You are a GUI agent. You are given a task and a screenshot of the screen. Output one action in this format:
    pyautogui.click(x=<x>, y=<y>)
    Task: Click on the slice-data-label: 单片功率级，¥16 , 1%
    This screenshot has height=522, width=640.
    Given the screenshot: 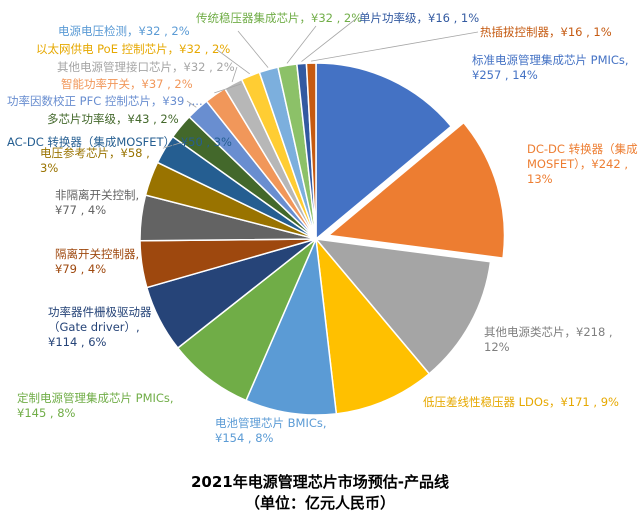 What is the action you would take?
    pyautogui.click(x=419, y=18)
    